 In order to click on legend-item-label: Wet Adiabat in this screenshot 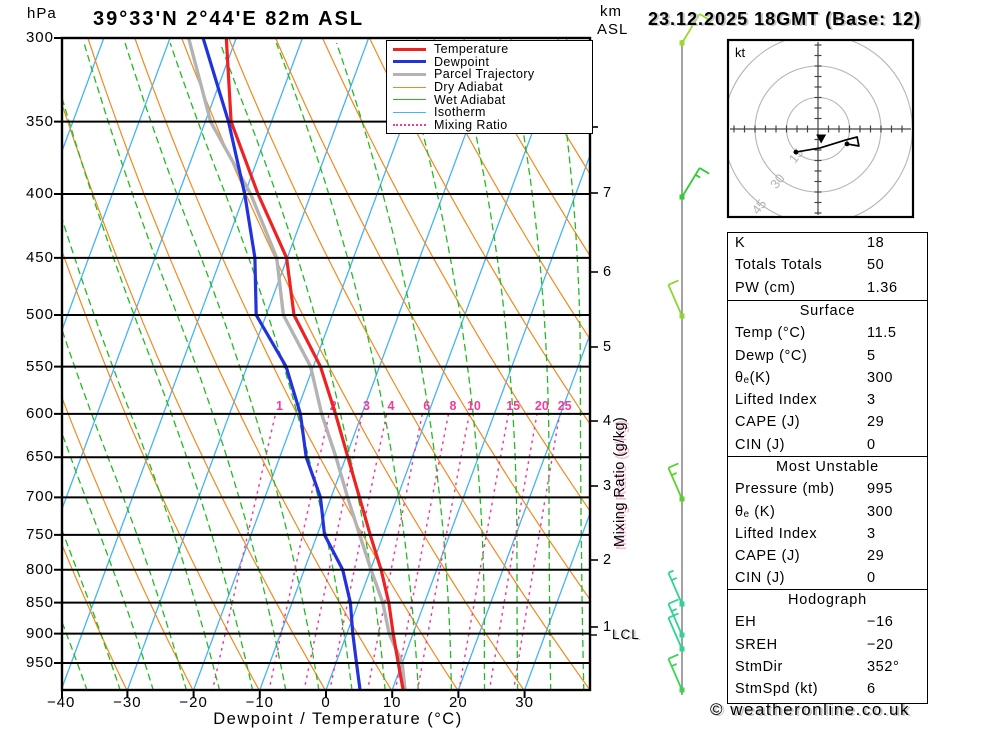, I will do `click(470, 99)`.